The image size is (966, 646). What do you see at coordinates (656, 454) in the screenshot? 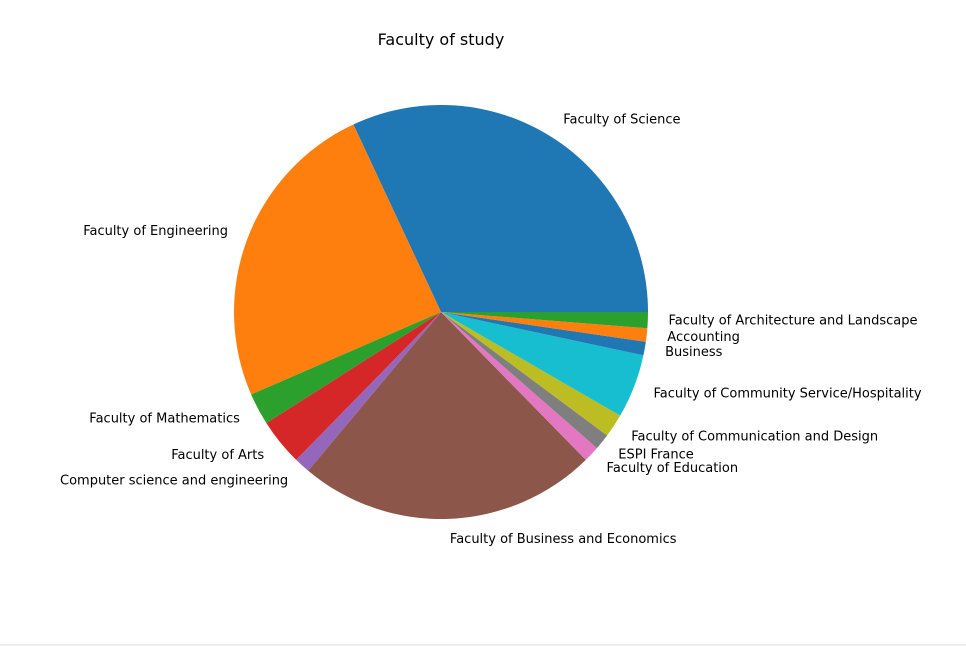
I see `pie-label-espi-france: ESPI France` at bounding box center [656, 454].